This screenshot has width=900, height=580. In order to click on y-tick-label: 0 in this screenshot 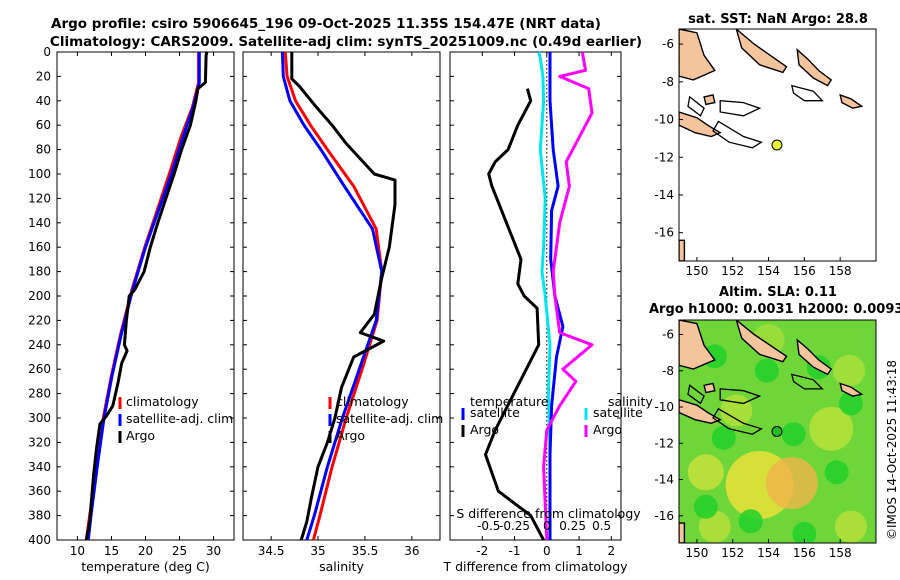, I will do `click(47, 52)`.